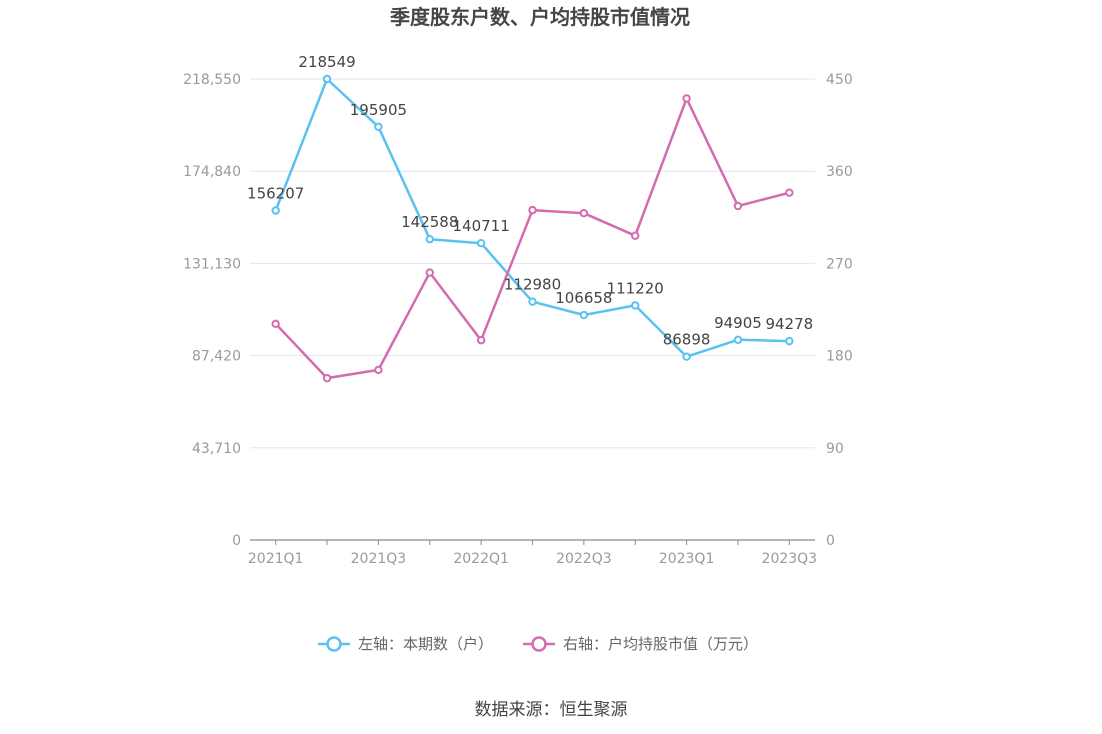 The image size is (1102, 734). I want to click on legend-label: 右轴：户均持股市值（万元）, so click(660, 644).